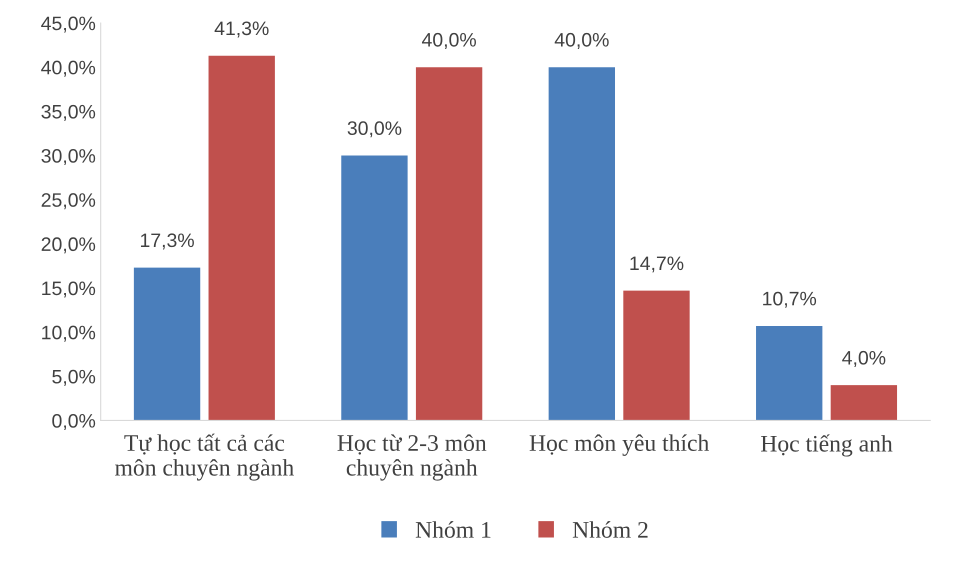 This screenshot has height=576, width=959. Describe the element at coordinates (657, 264) in the screenshot. I see `data-label: 14,7%` at that location.